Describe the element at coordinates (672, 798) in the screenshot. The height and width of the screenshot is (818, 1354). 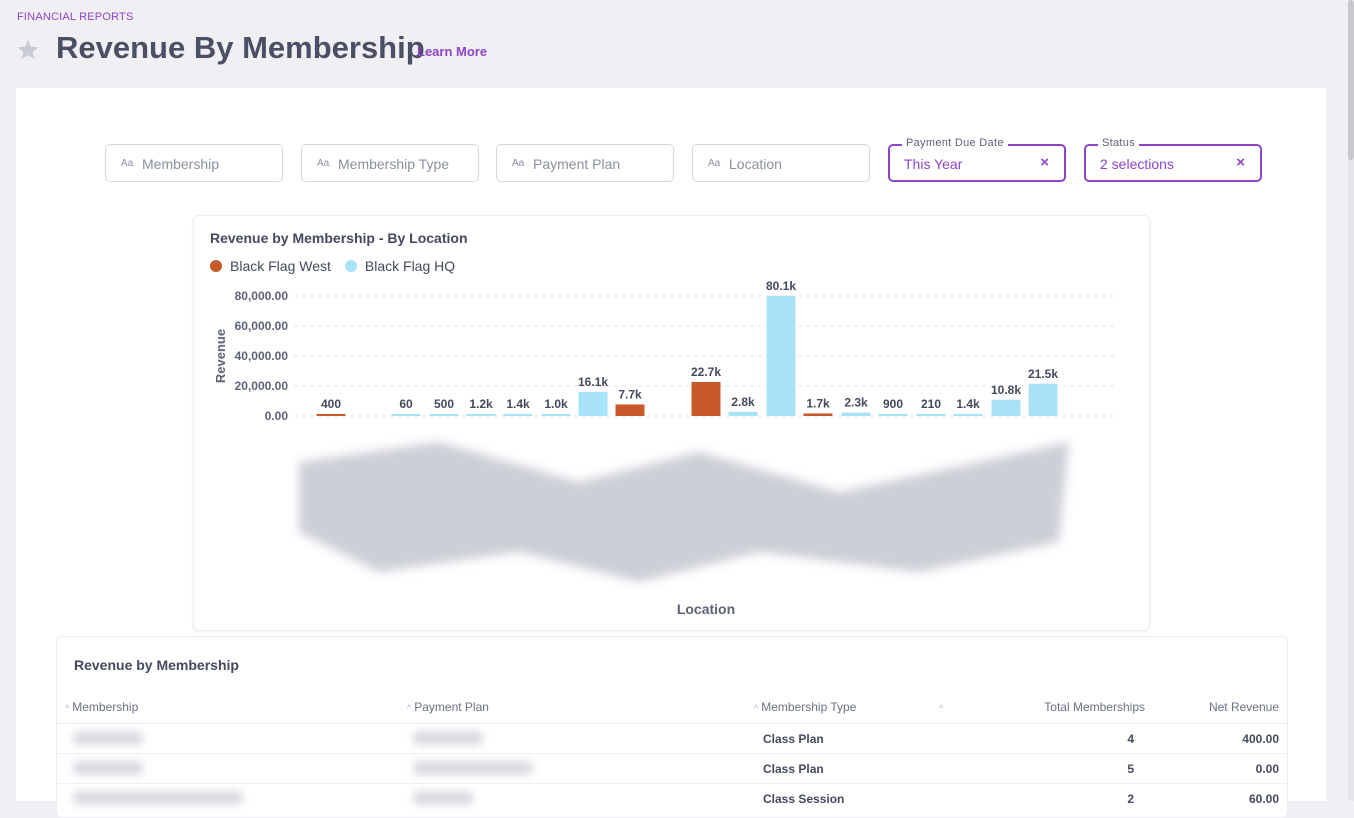
I see `table-row: Class Session 2 60.00` at that location.